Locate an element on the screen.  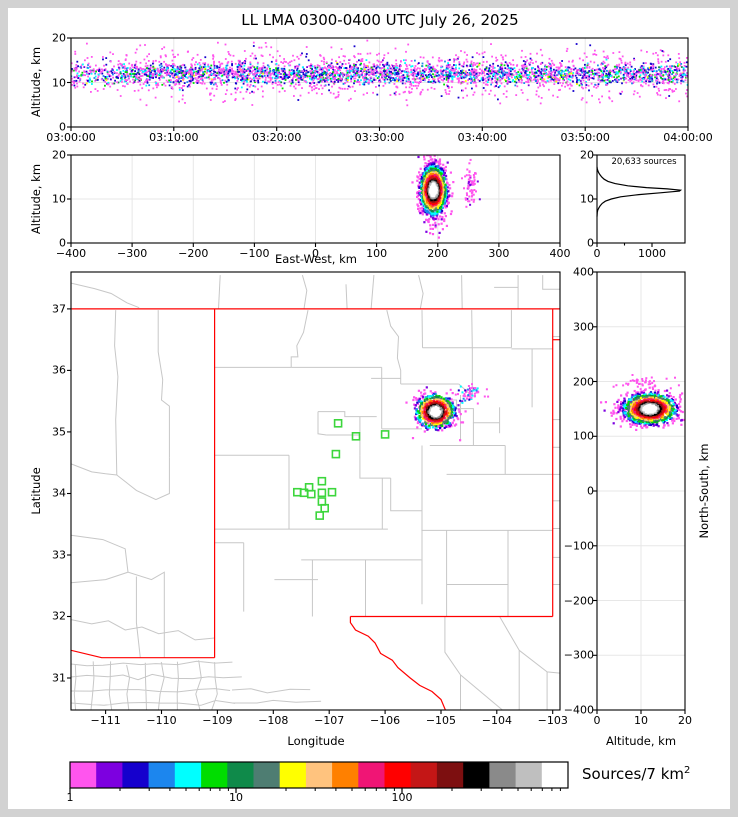
ew-tick-label: −100 is located at coordinates (254, 253).